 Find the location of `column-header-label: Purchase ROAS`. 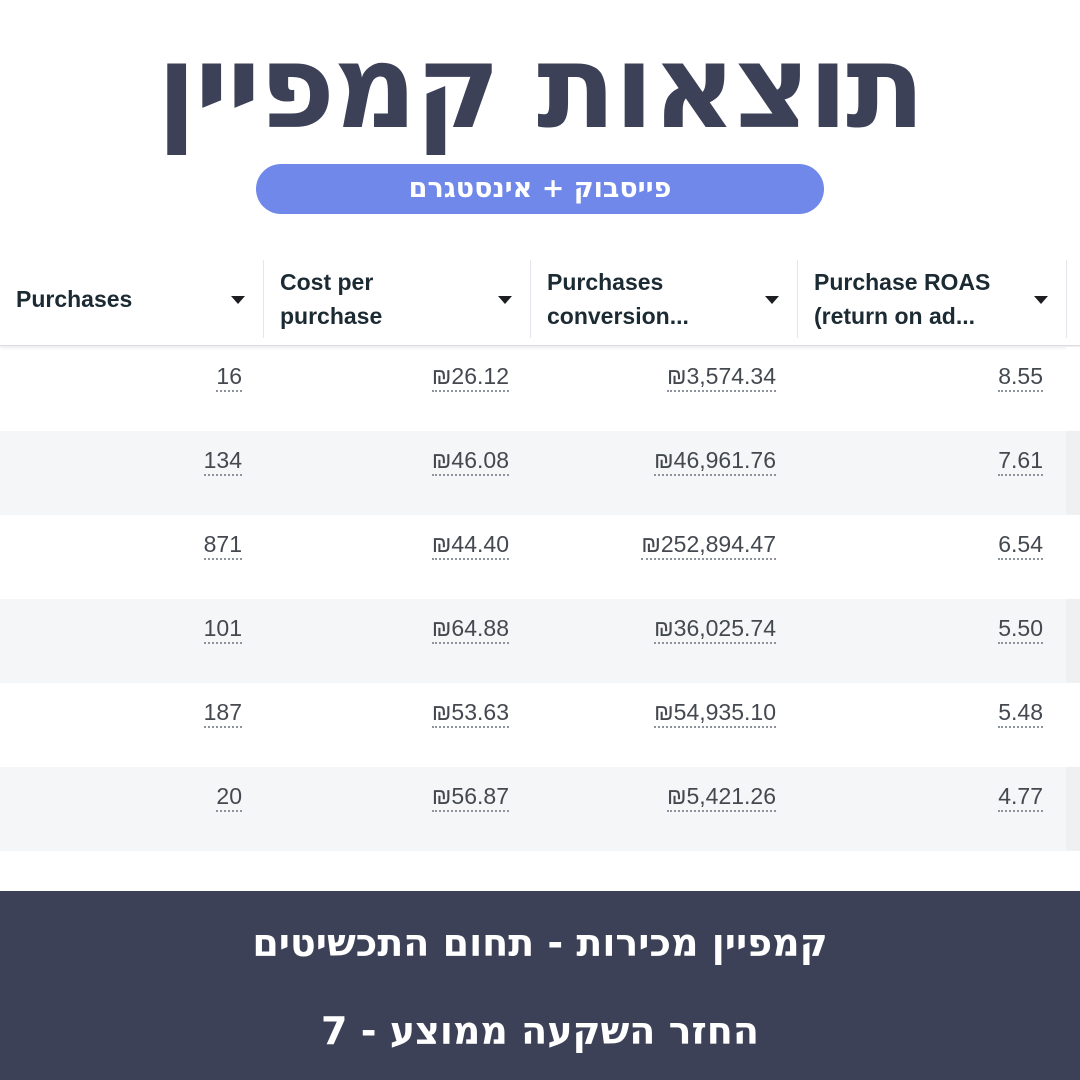

column-header-label: Purchase ROAS is located at coordinates (902, 281).